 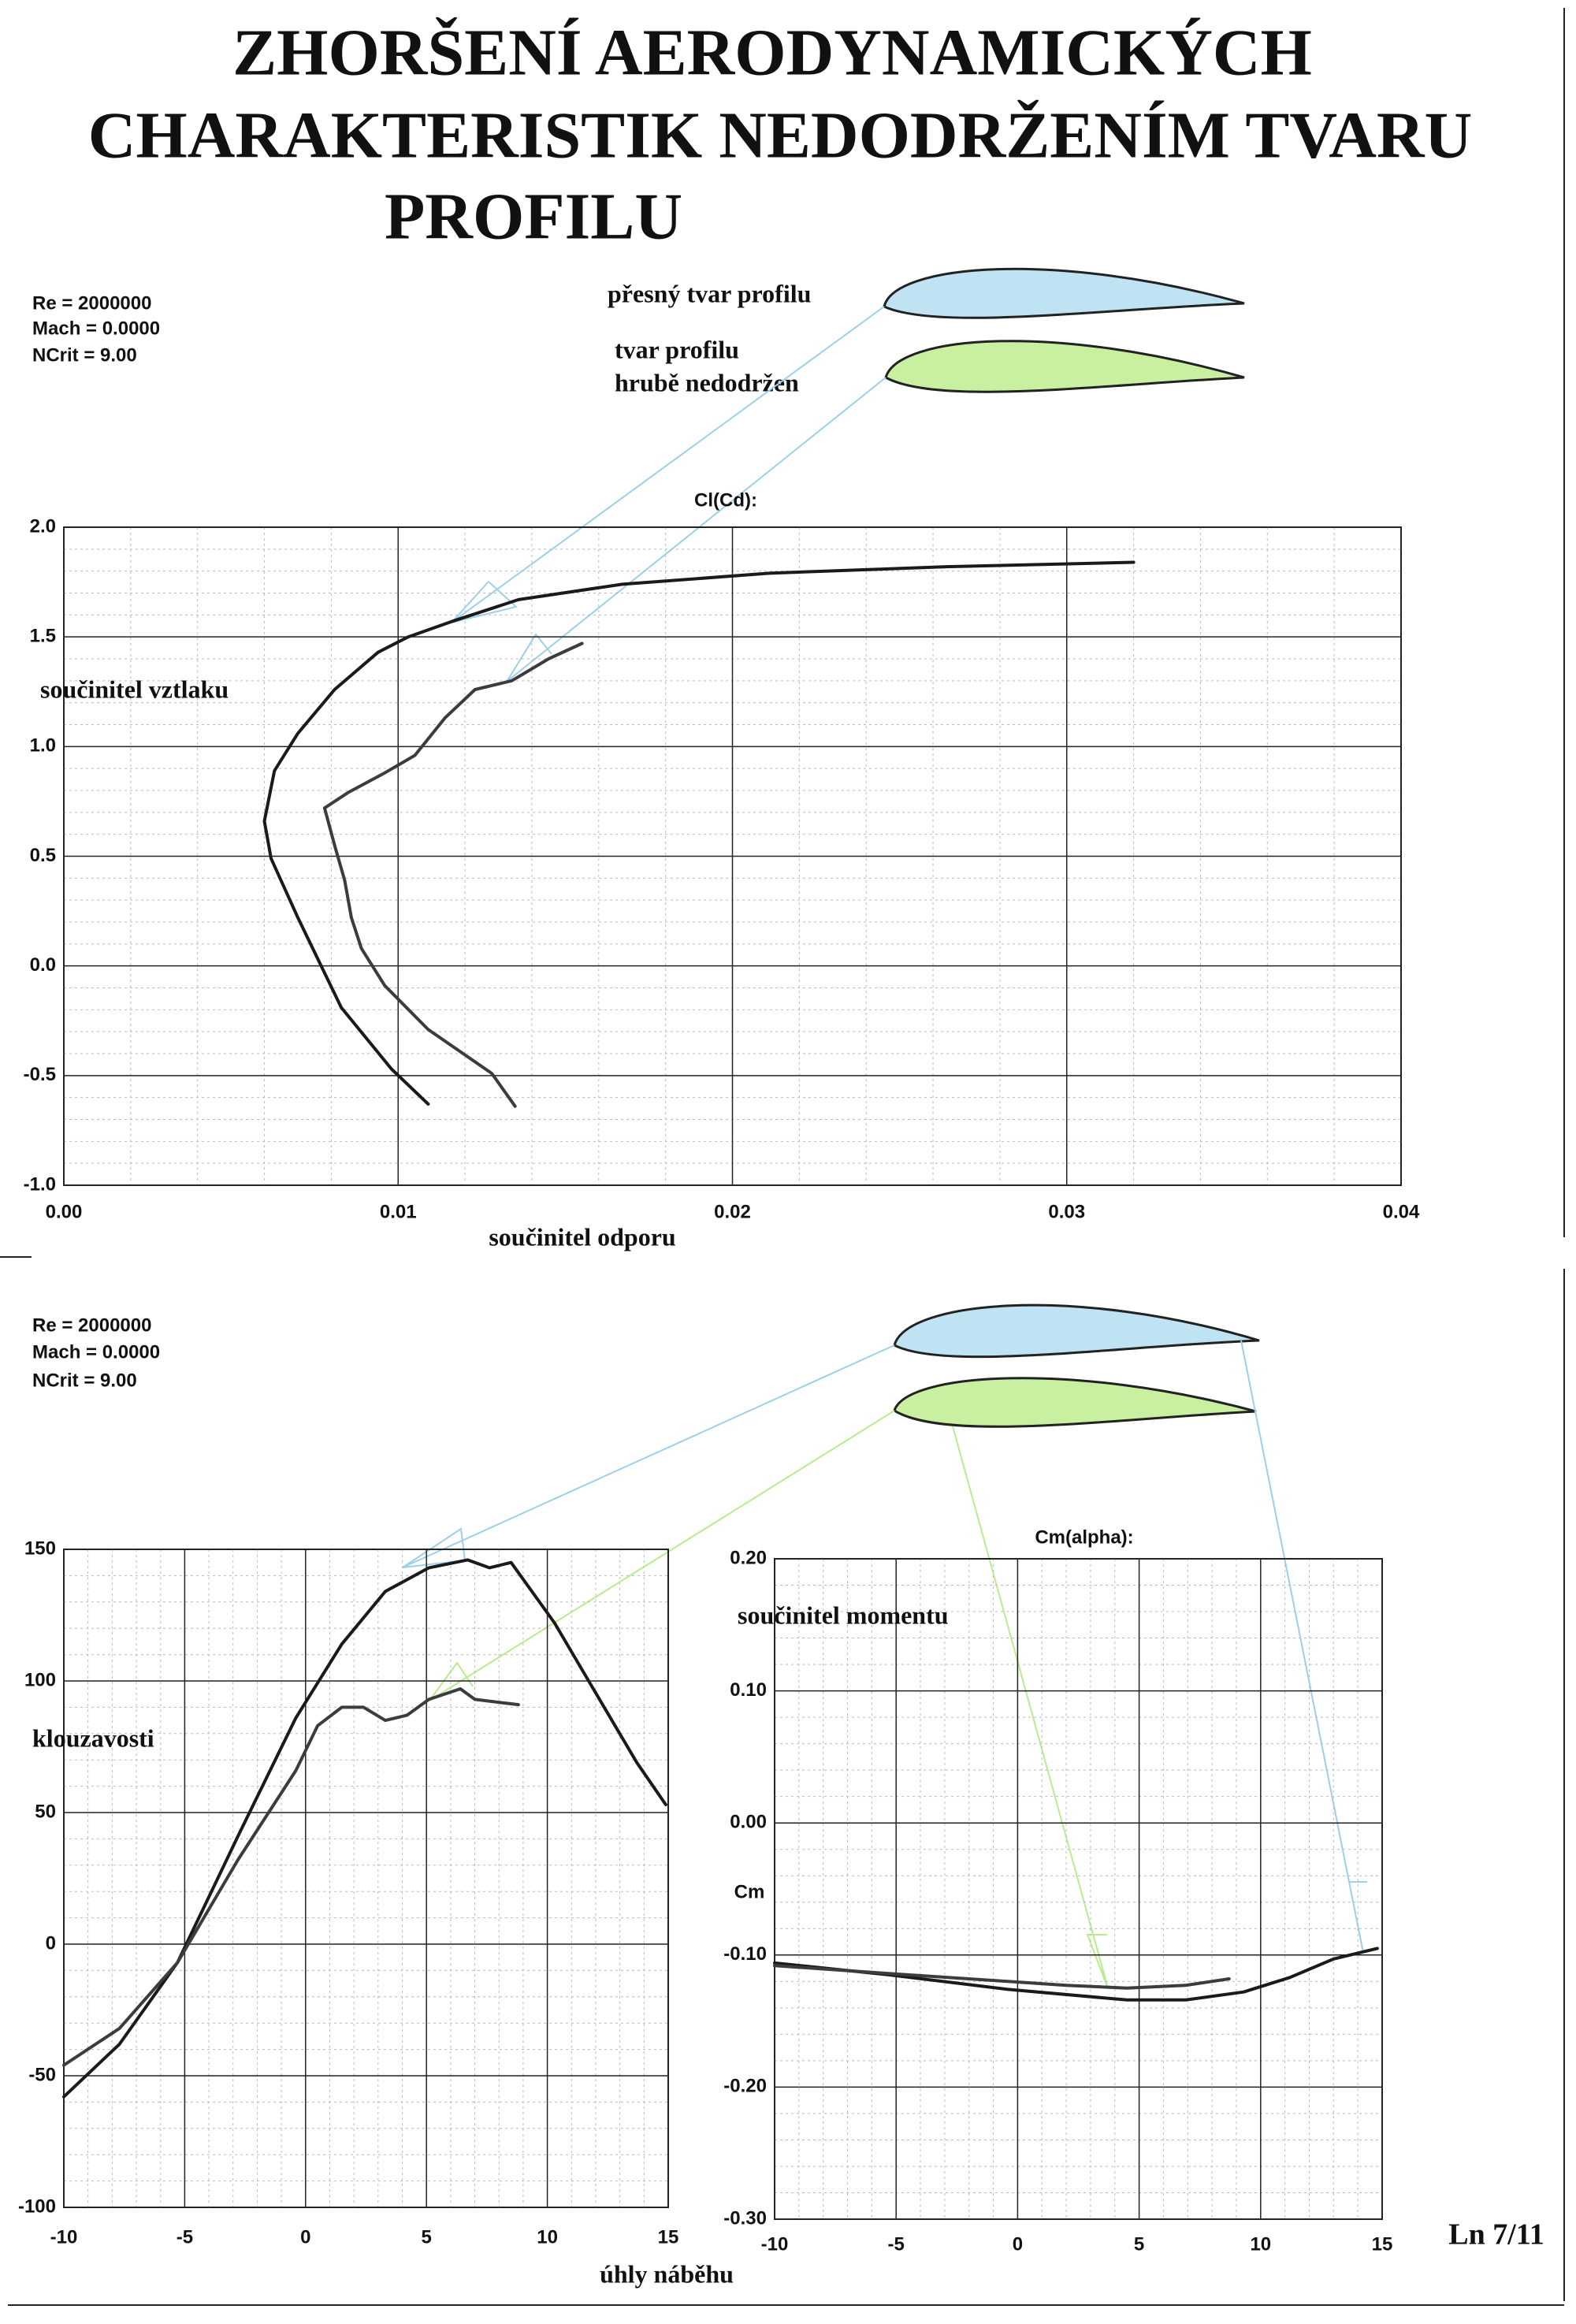 I want to click on y-axis-label: klouzavosti, so click(x=93, y=1737).